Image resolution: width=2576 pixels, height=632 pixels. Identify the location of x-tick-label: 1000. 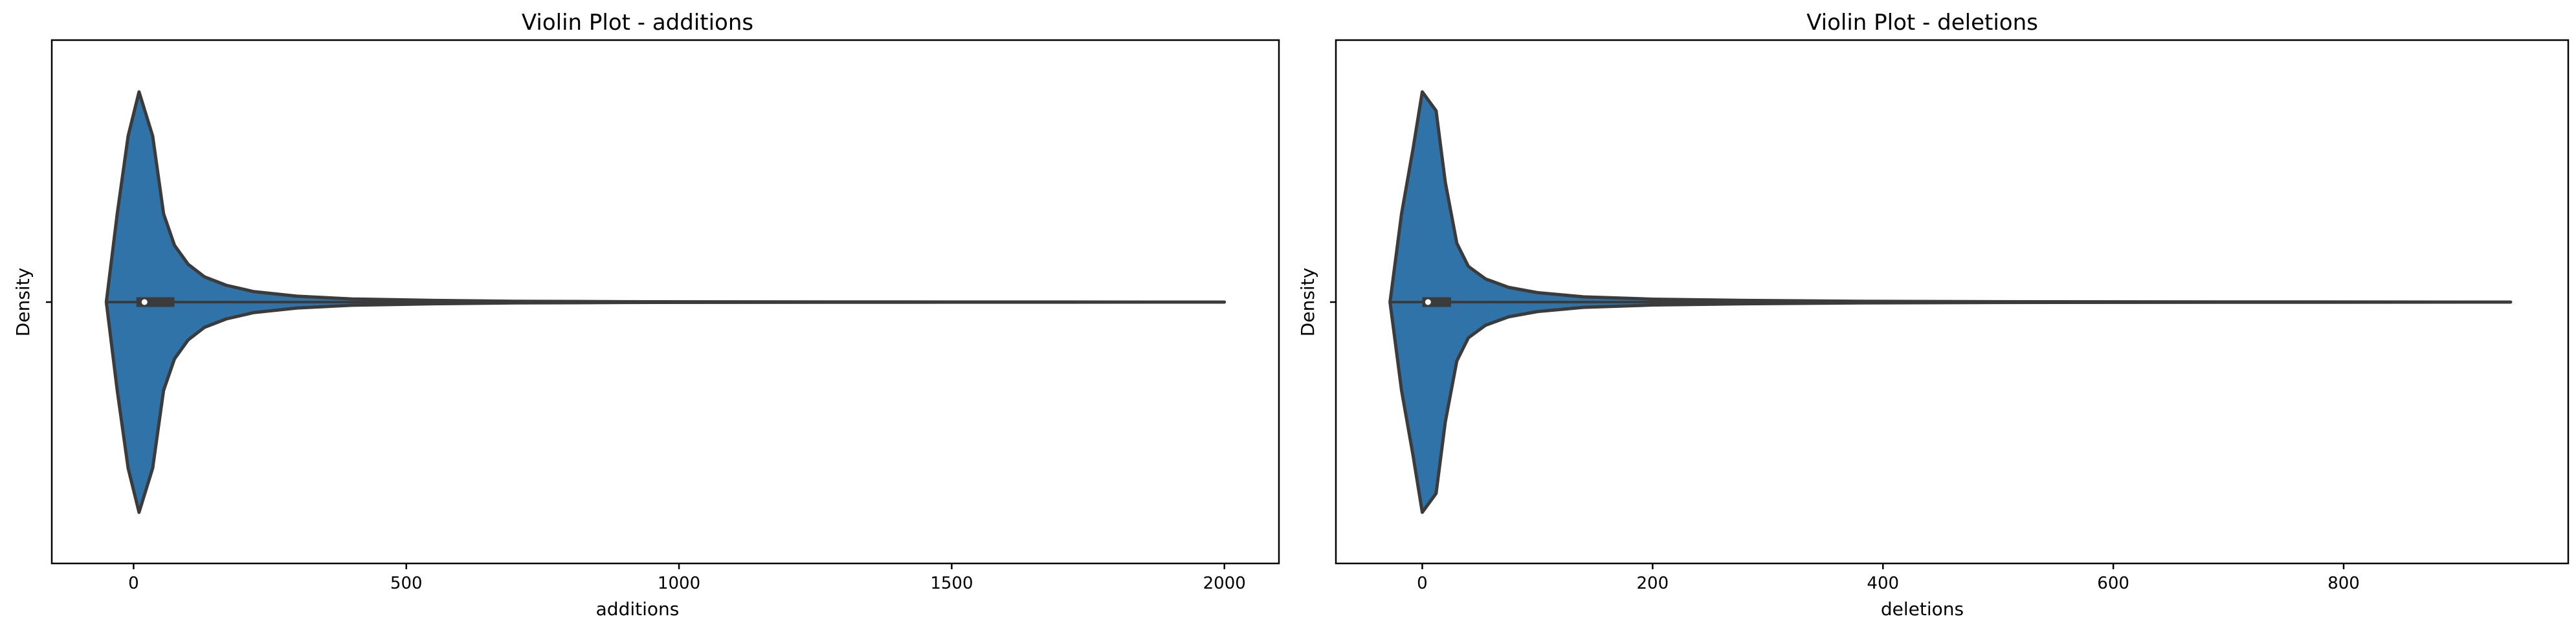
(679, 584).